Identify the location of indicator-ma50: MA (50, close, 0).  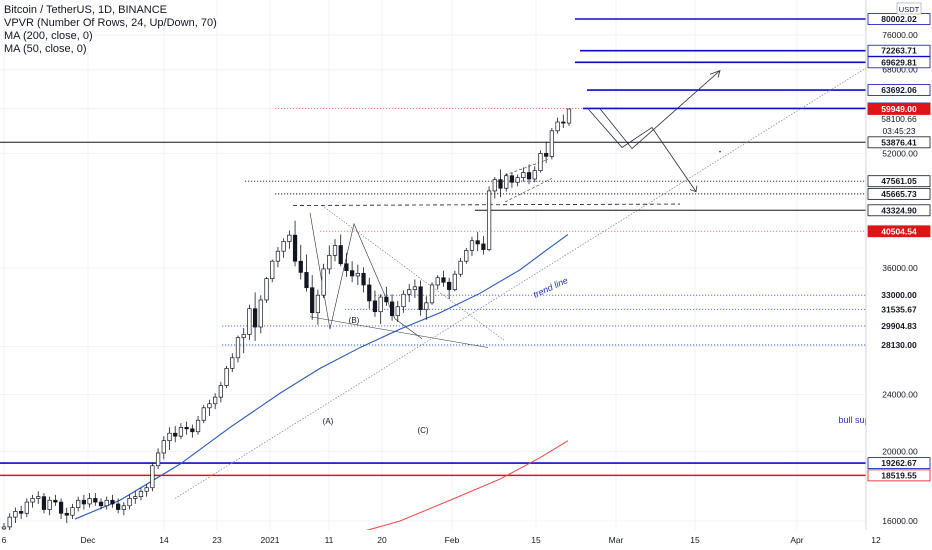
(45, 49).